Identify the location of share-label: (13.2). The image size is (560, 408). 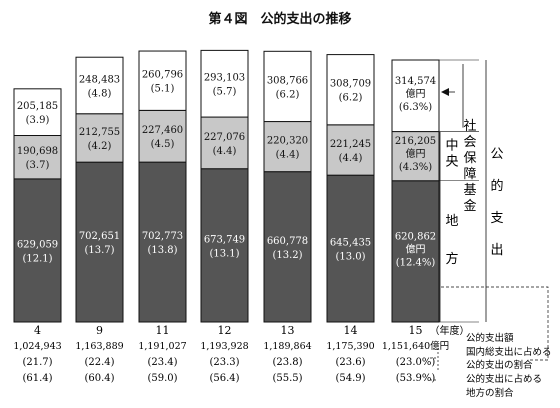
(287, 255).